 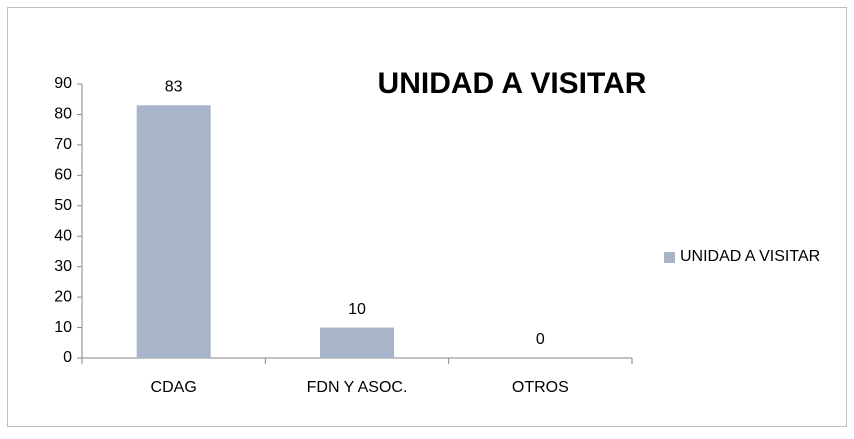 What do you see at coordinates (540, 339) in the screenshot?
I see `data-label: 0` at bounding box center [540, 339].